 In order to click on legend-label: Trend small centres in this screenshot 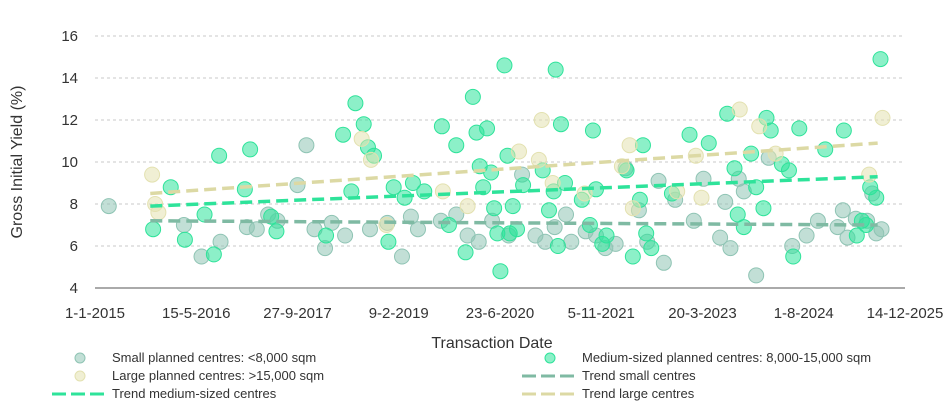, I will do `click(639, 375)`.